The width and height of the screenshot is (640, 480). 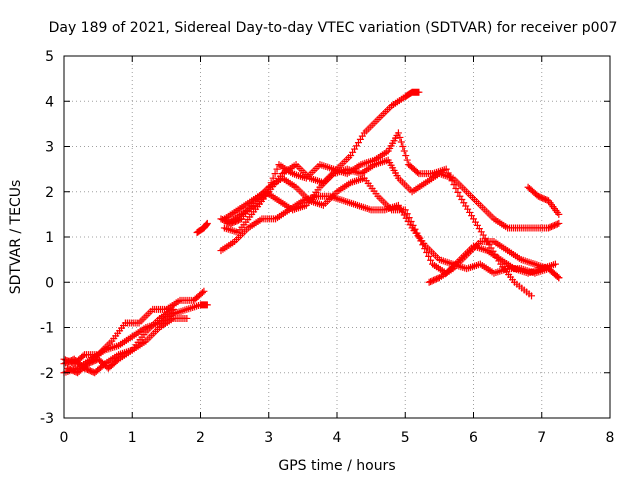 I want to click on y-tick-label: 1, so click(x=49, y=238).